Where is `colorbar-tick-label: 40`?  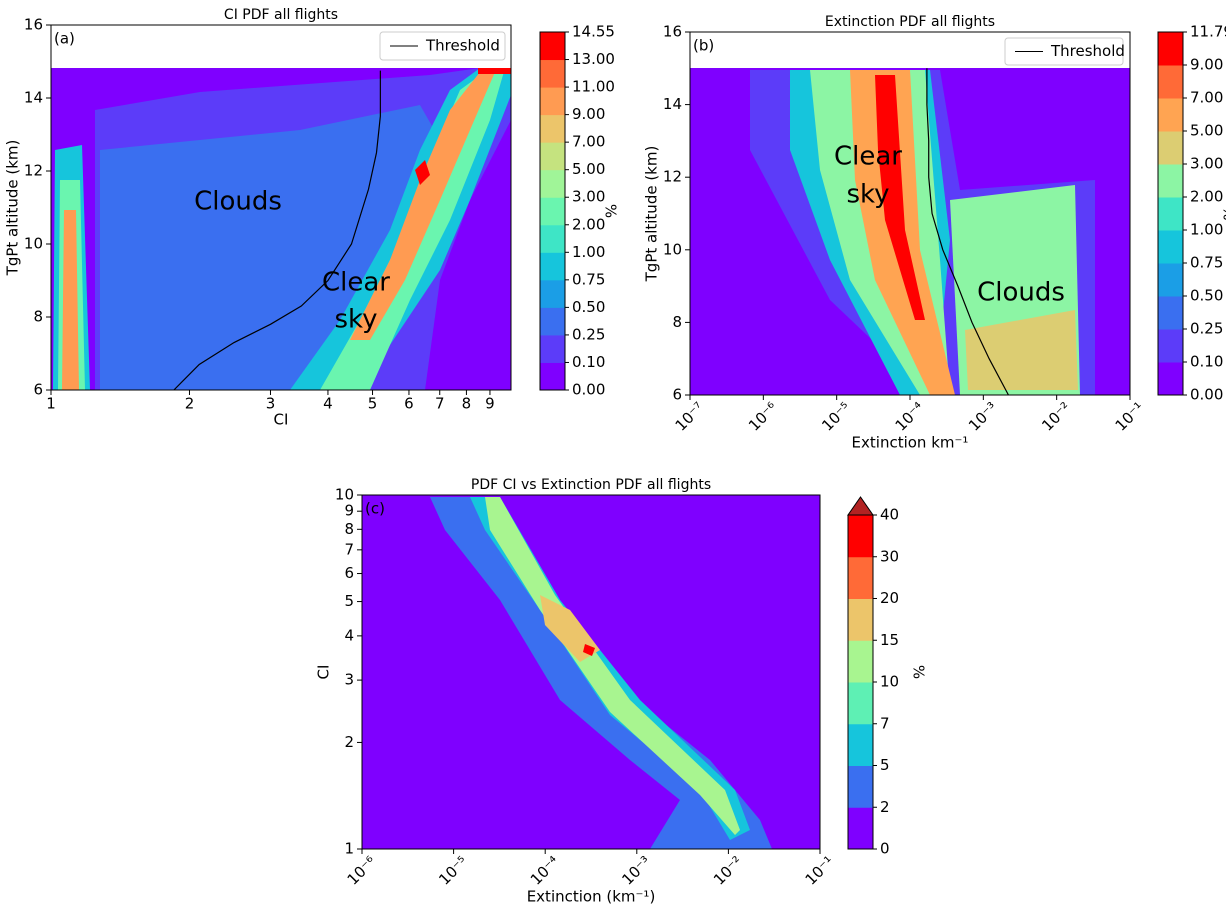 colorbar-tick-label: 40 is located at coordinates (889, 515).